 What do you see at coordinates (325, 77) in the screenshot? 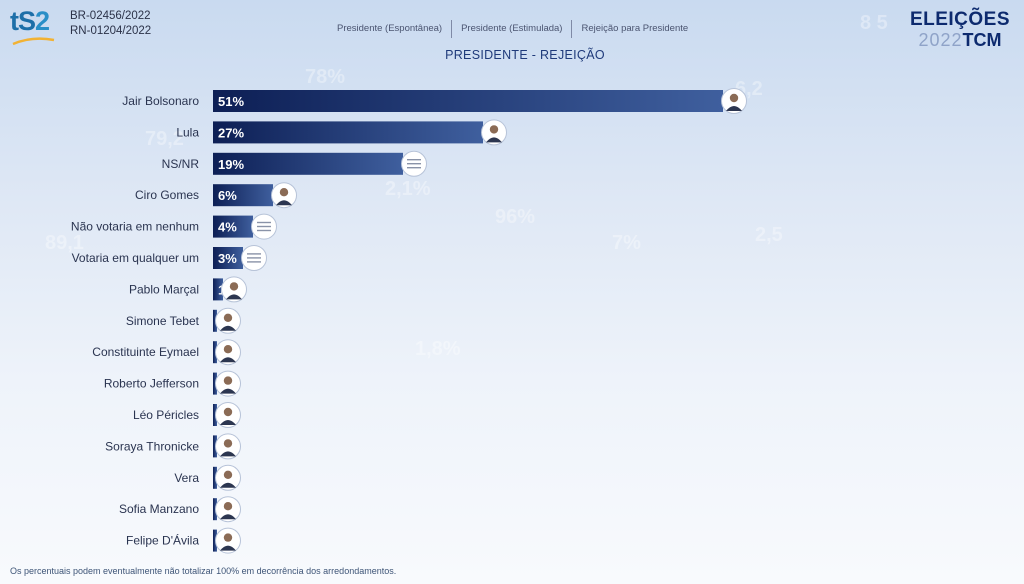
I see `background-watermark: 78%` at bounding box center [325, 77].